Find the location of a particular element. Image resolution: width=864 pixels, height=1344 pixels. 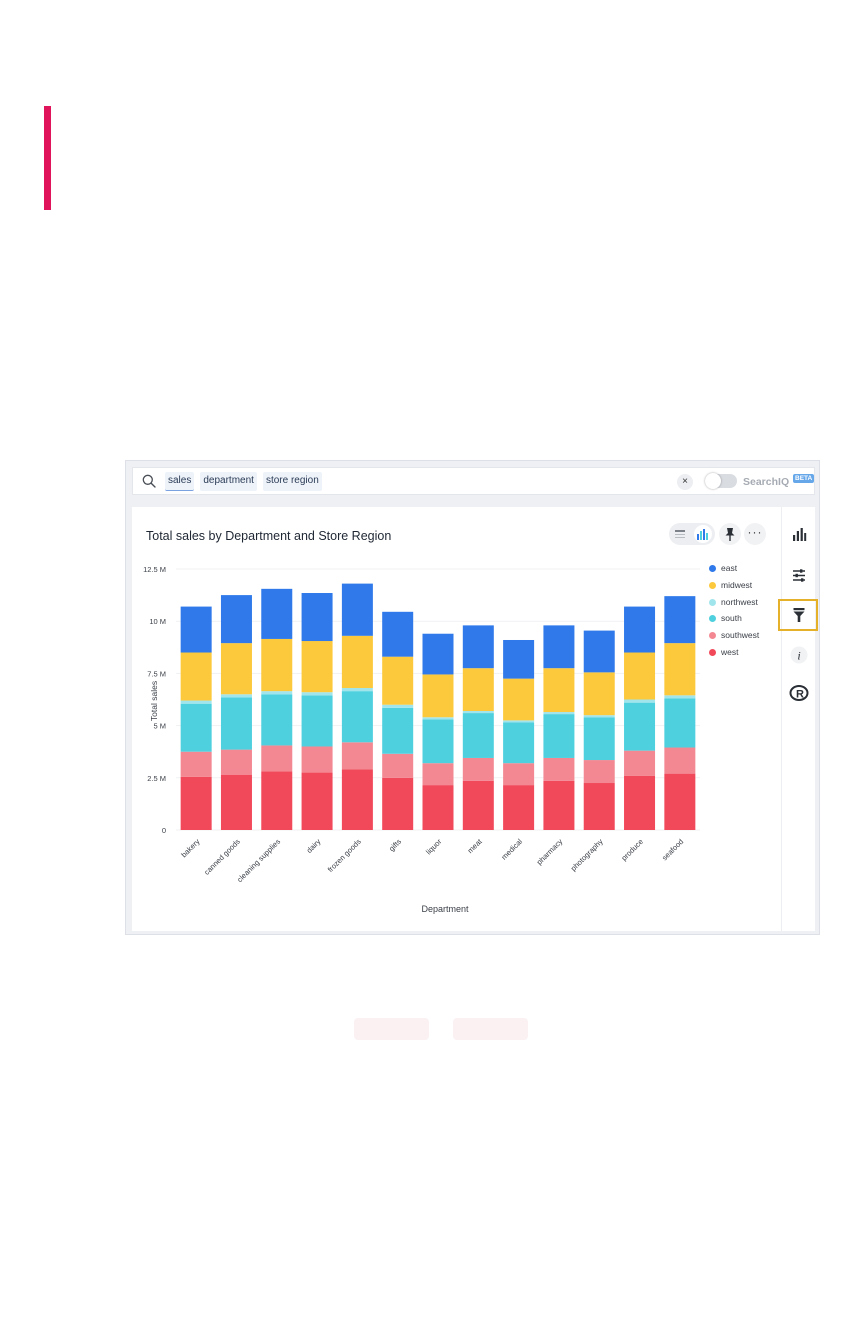

info-icon: i is located at coordinates (799, 655).